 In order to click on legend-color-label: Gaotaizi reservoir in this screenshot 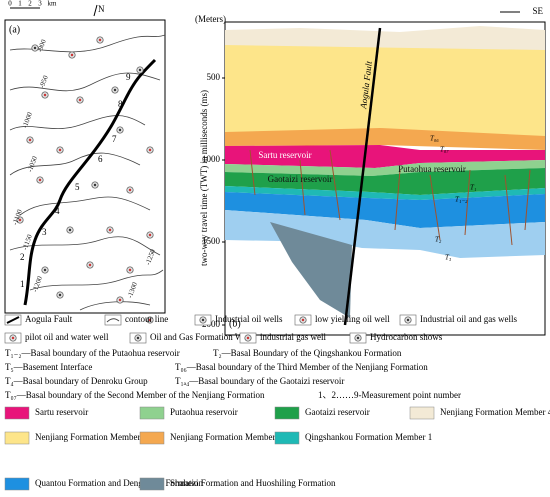, I will do `click(337, 412)`.